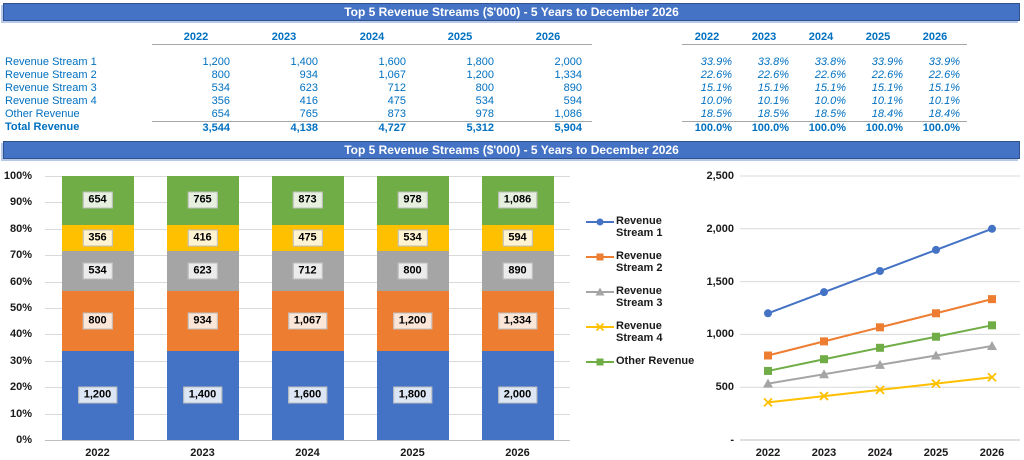 Image resolution: width=1024 pixels, height=460 pixels. I want to click on bar-segment: 978, so click(412, 200).